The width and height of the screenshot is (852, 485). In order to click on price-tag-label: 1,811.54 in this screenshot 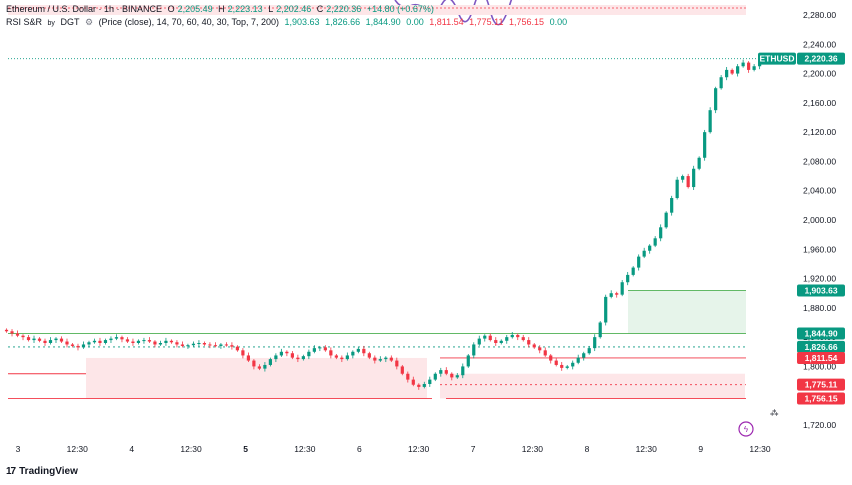, I will do `click(821, 358)`.